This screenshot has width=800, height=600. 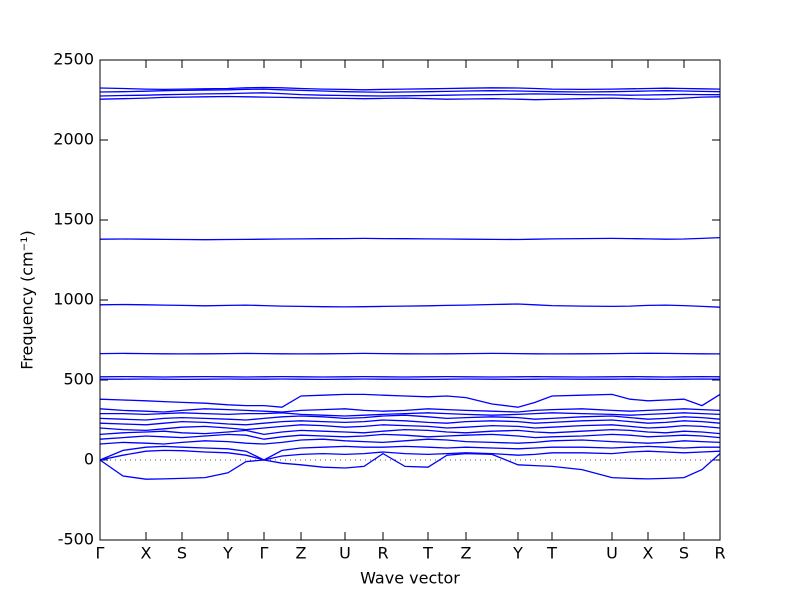 What do you see at coordinates (73, 59) in the screenshot?
I see `y-tick-label: 2500` at bounding box center [73, 59].